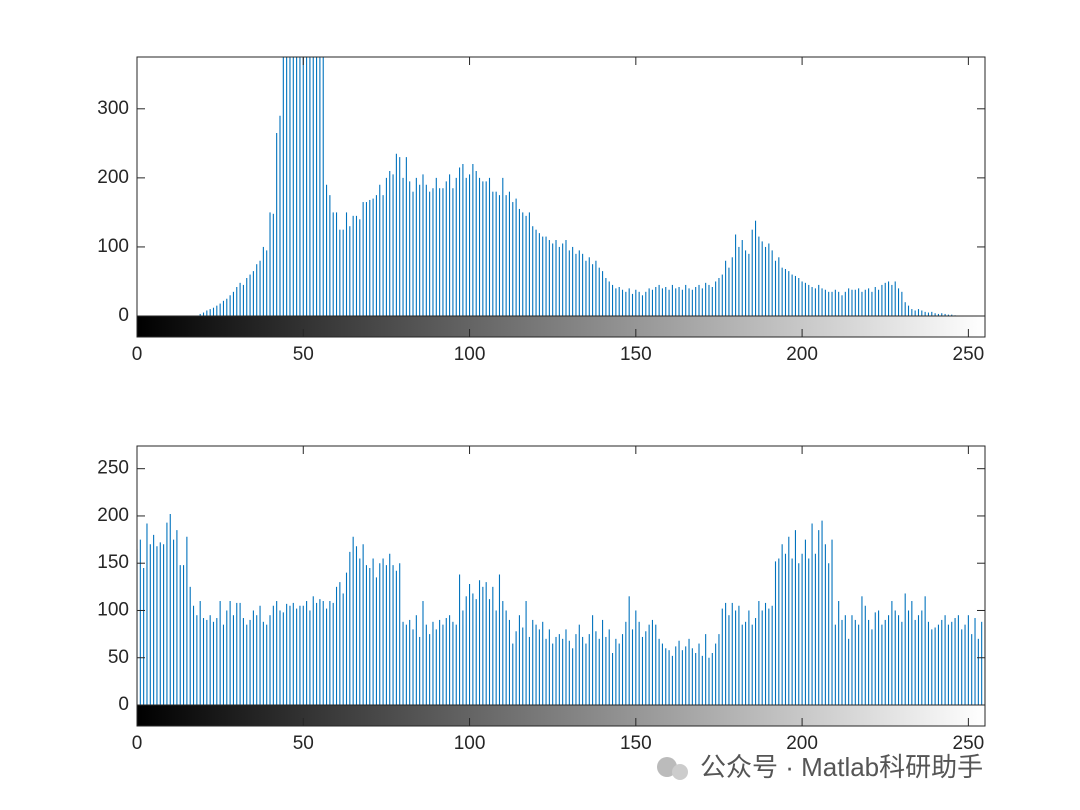 The width and height of the screenshot is (1080, 810). I want to click on y-tick-label: 150, so click(113, 562).